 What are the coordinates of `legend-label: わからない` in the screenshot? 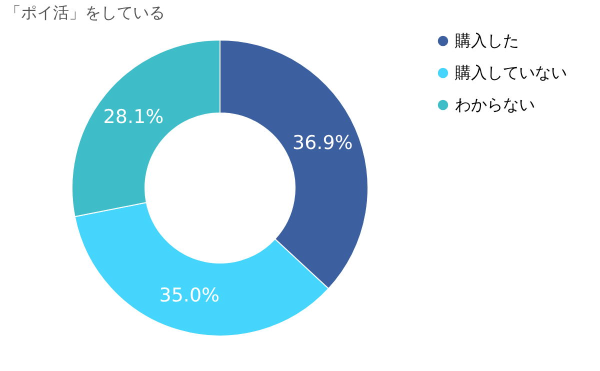 It's located at (495, 104).